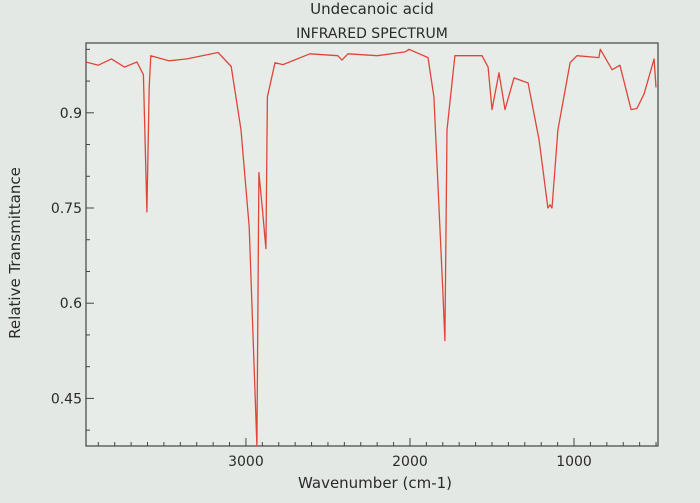 Image resolution: width=700 pixels, height=503 pixels. I want to click on x-axis-label: Wavenumber (cm-1), so click(375, 483).